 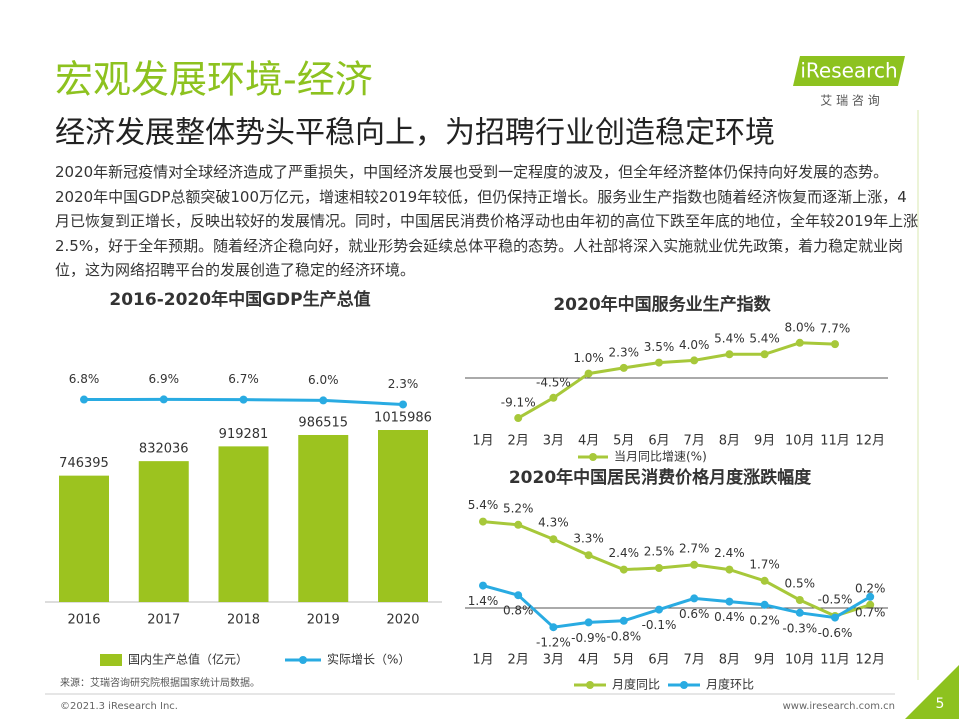 I want to click on legend-label: 实际增长（%）, so click(x=368, y=659).